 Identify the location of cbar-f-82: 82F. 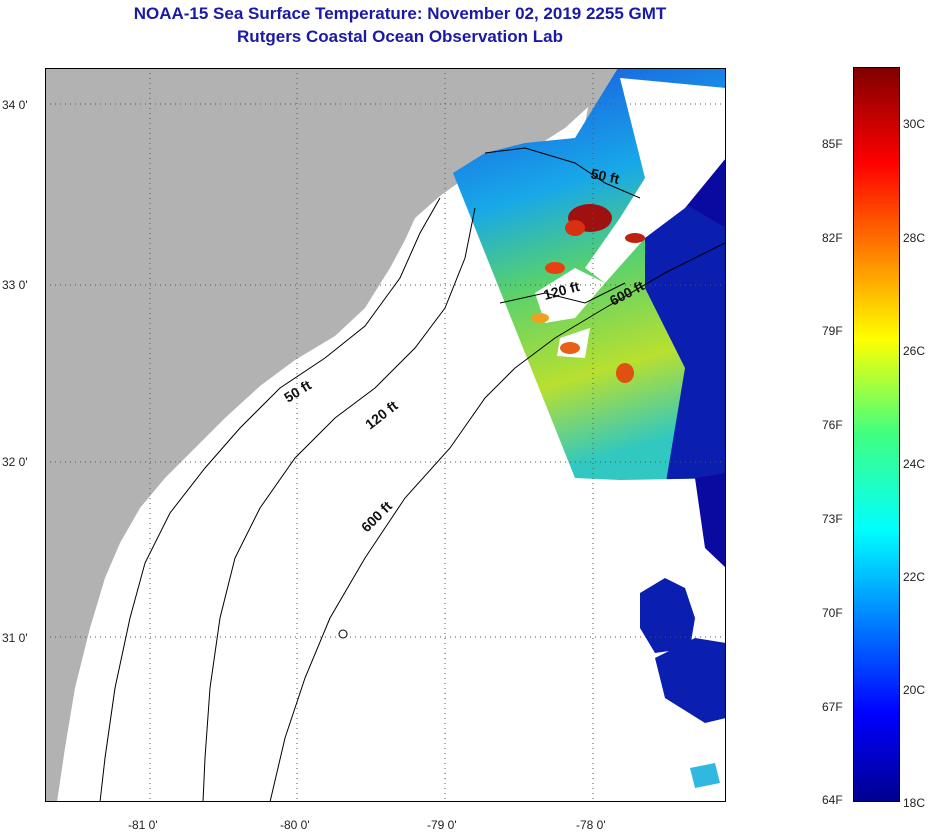
(832, 238).